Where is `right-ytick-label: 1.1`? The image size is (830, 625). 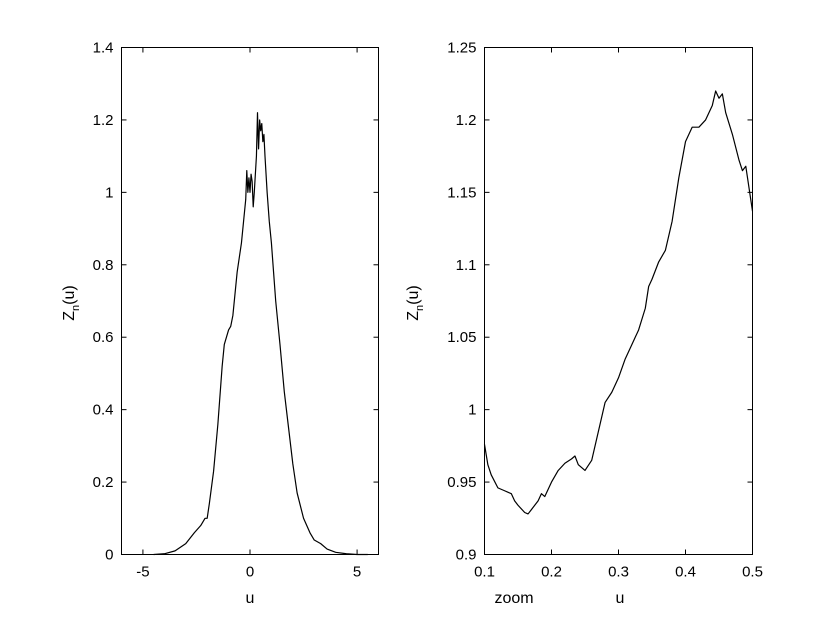
right-ytick-label: 1.1 is located at coordinates (466, 265).